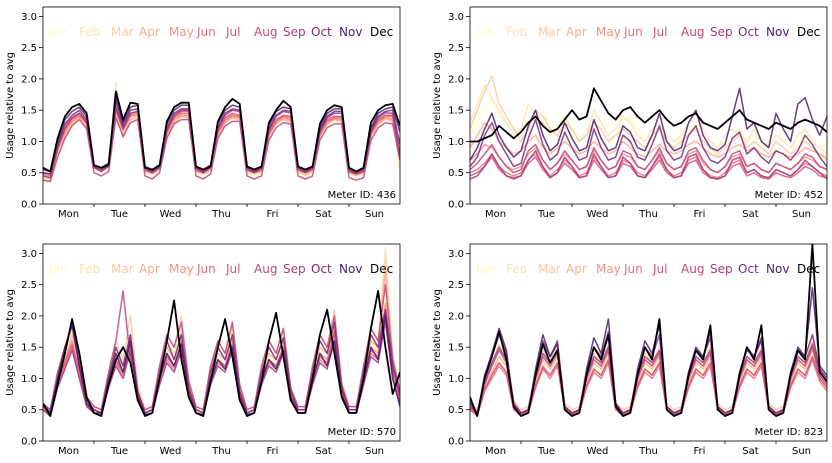 The width and height of the screenshot is (832, 463). I want to click on meter-id-annotation: Meter ID: 436, so click(362, 195).